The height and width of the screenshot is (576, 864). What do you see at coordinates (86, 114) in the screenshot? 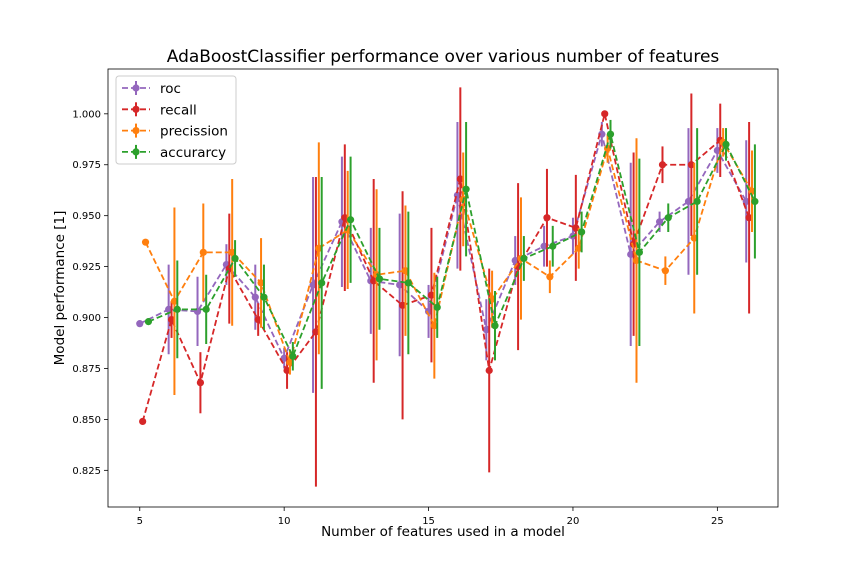
I see `y-tick-label: 1.000` at bounding box center [86, 114].